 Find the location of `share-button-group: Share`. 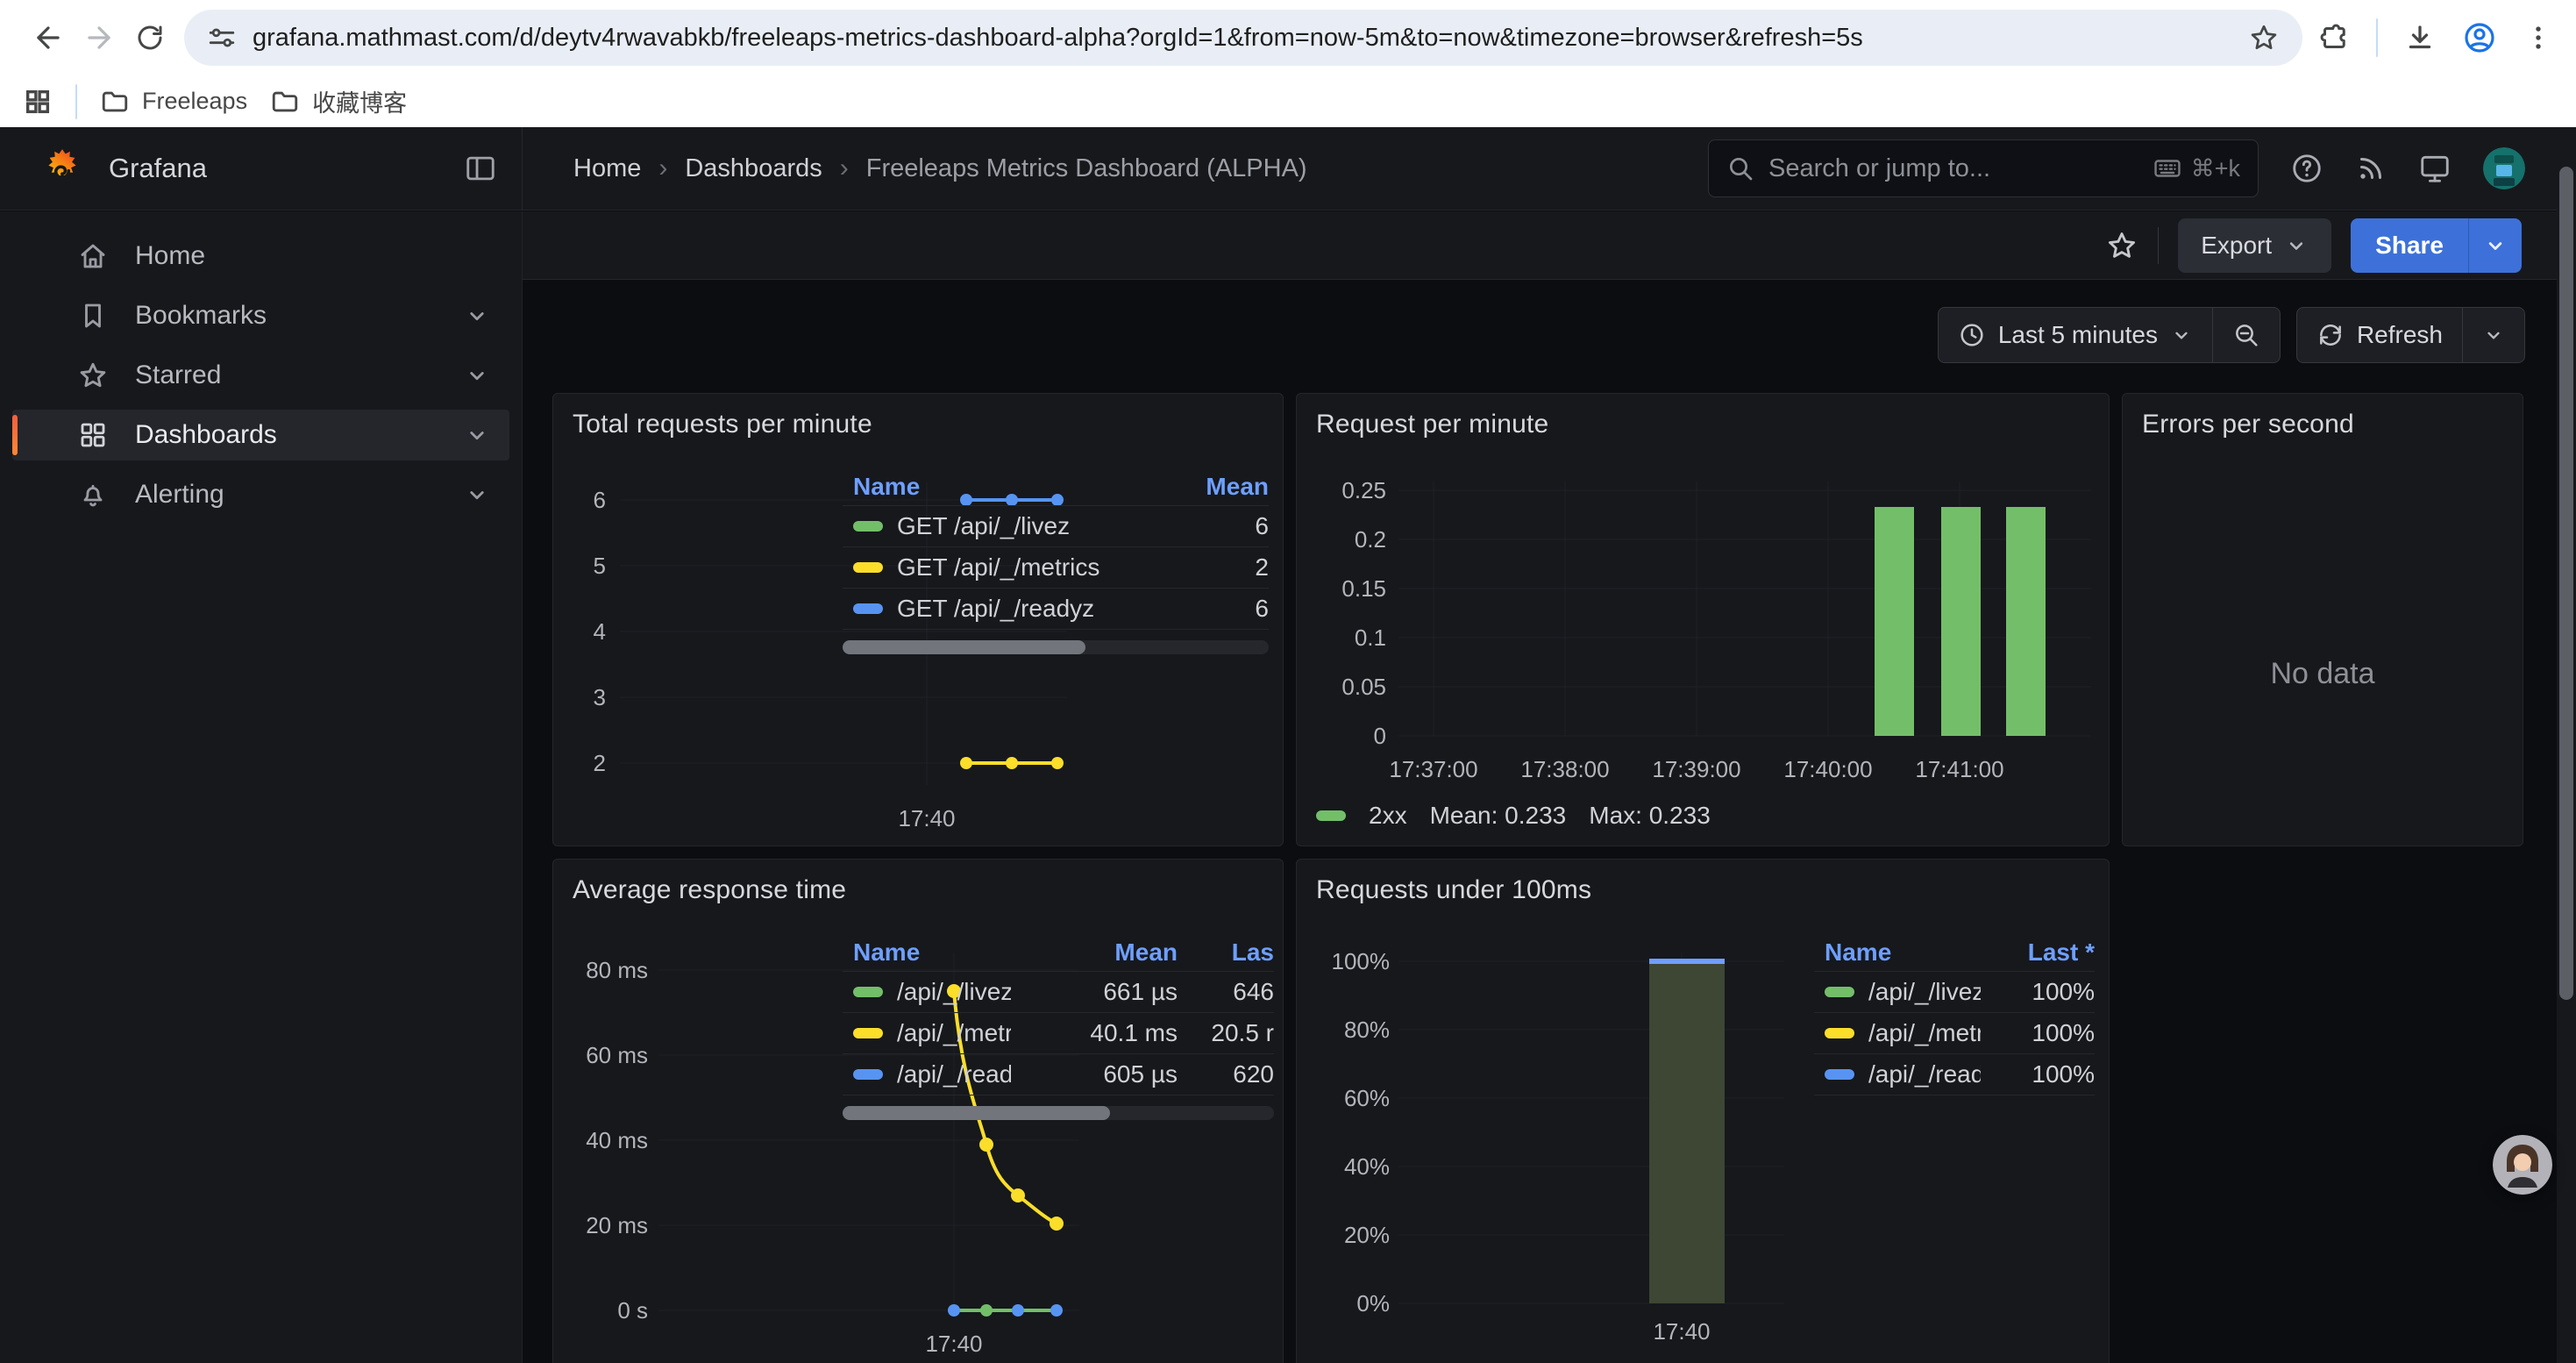

share-button-group: Share is located at coordinates (2436, 245).